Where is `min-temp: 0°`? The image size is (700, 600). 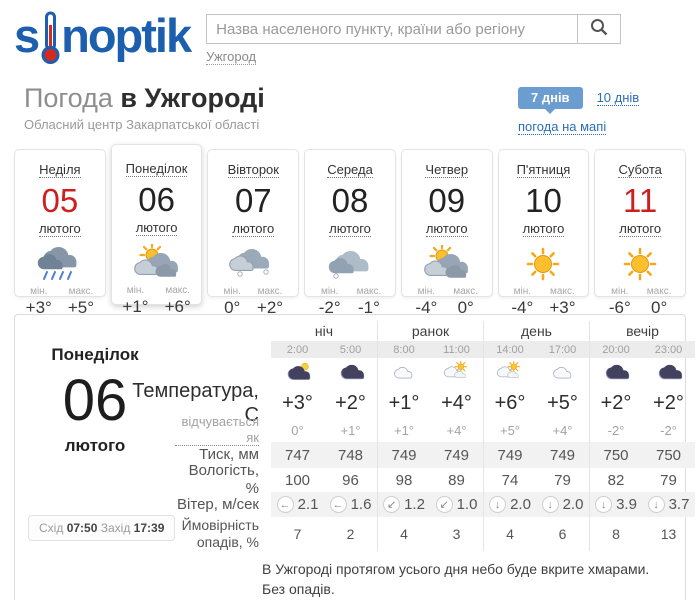 min-temp: 0° is located at coordinates (232, 307).